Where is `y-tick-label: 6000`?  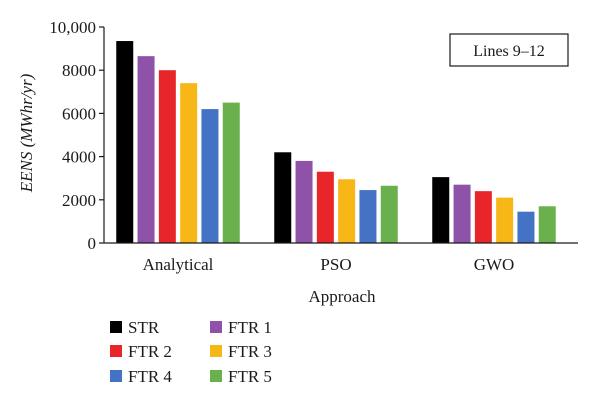 y-tick-label: 6000 is located at coordinates (79, 113).